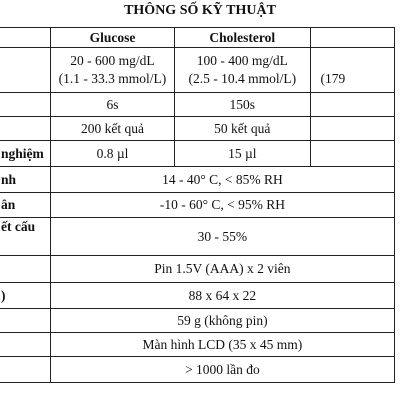 The width and height of the screenshot is (400, 400). I want to click on row: Màn hình LCD (35 x 45 mm), so click(198, 344).